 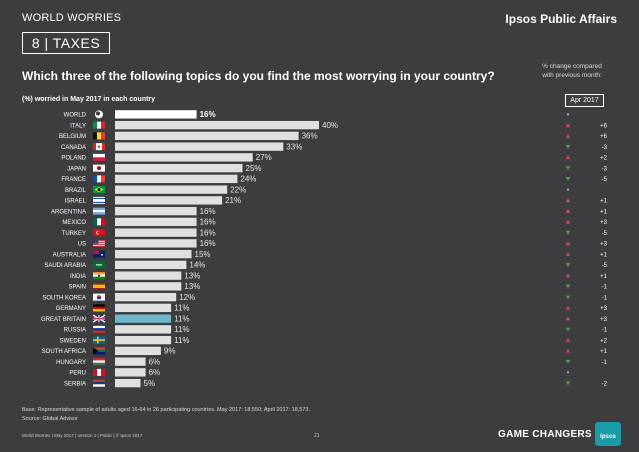 I want to click on value-label: 11%, so click(x=181, y=318).